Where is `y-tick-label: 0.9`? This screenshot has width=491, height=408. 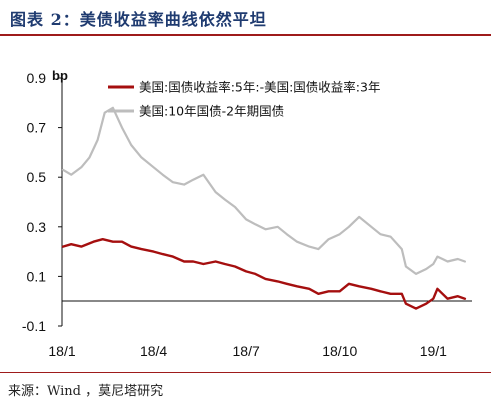 y-tick-label: 0.9 is located at coordinates (37, 78).